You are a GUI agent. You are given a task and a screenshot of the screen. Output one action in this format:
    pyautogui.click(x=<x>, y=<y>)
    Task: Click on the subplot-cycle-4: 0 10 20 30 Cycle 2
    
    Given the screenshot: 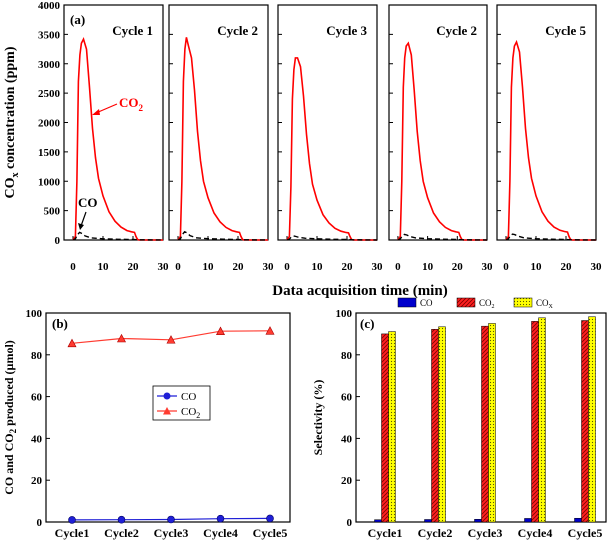 What is the action you would take?
    pyautogui.click(x=441, y=138)
    